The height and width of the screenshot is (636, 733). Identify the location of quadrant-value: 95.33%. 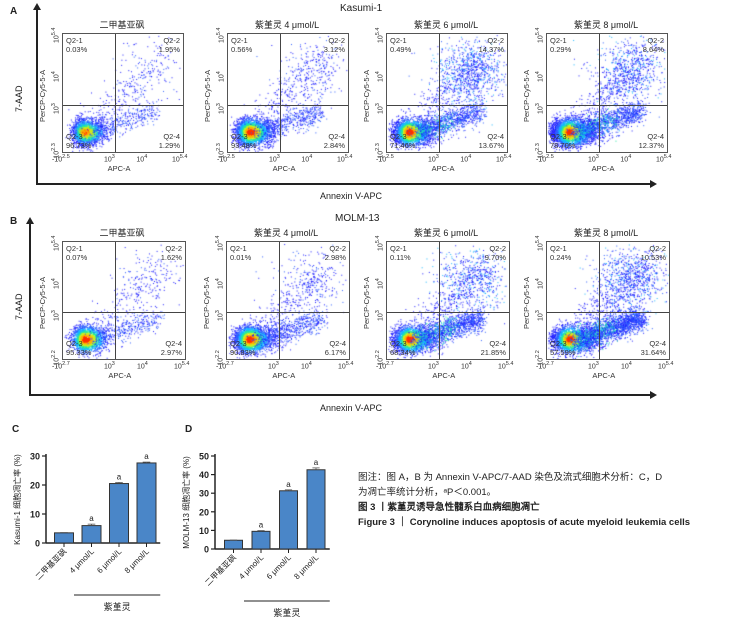
(79, 352).